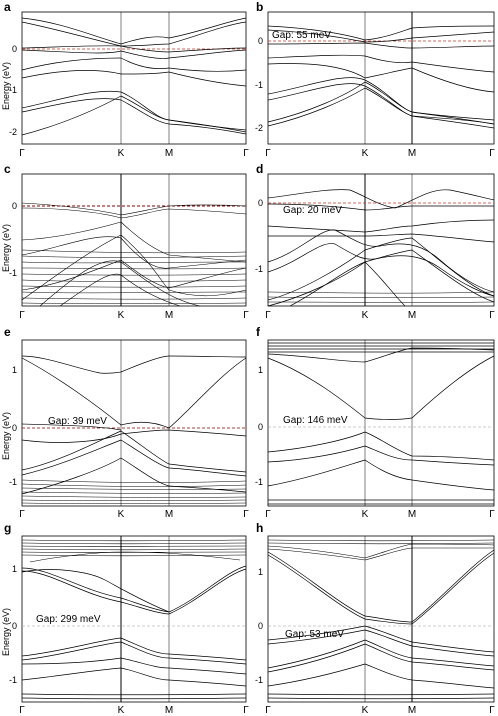 The width and height of the screenshot is (498, 716). Describe the element at coordinates (381, 624) in the screenshot. I see `bands-h` at that location.